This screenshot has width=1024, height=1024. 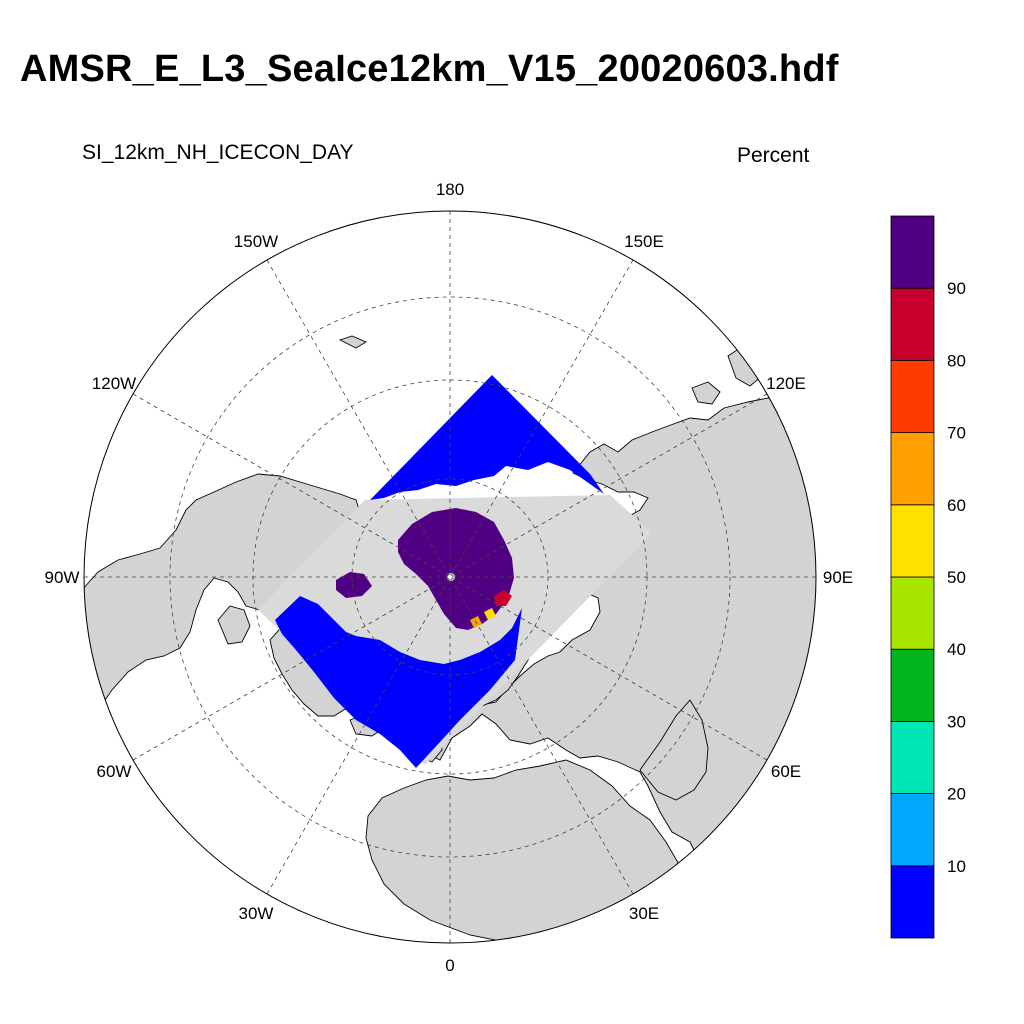 I want to click on longitude-label-0: 0, so click(x=449, y=965).